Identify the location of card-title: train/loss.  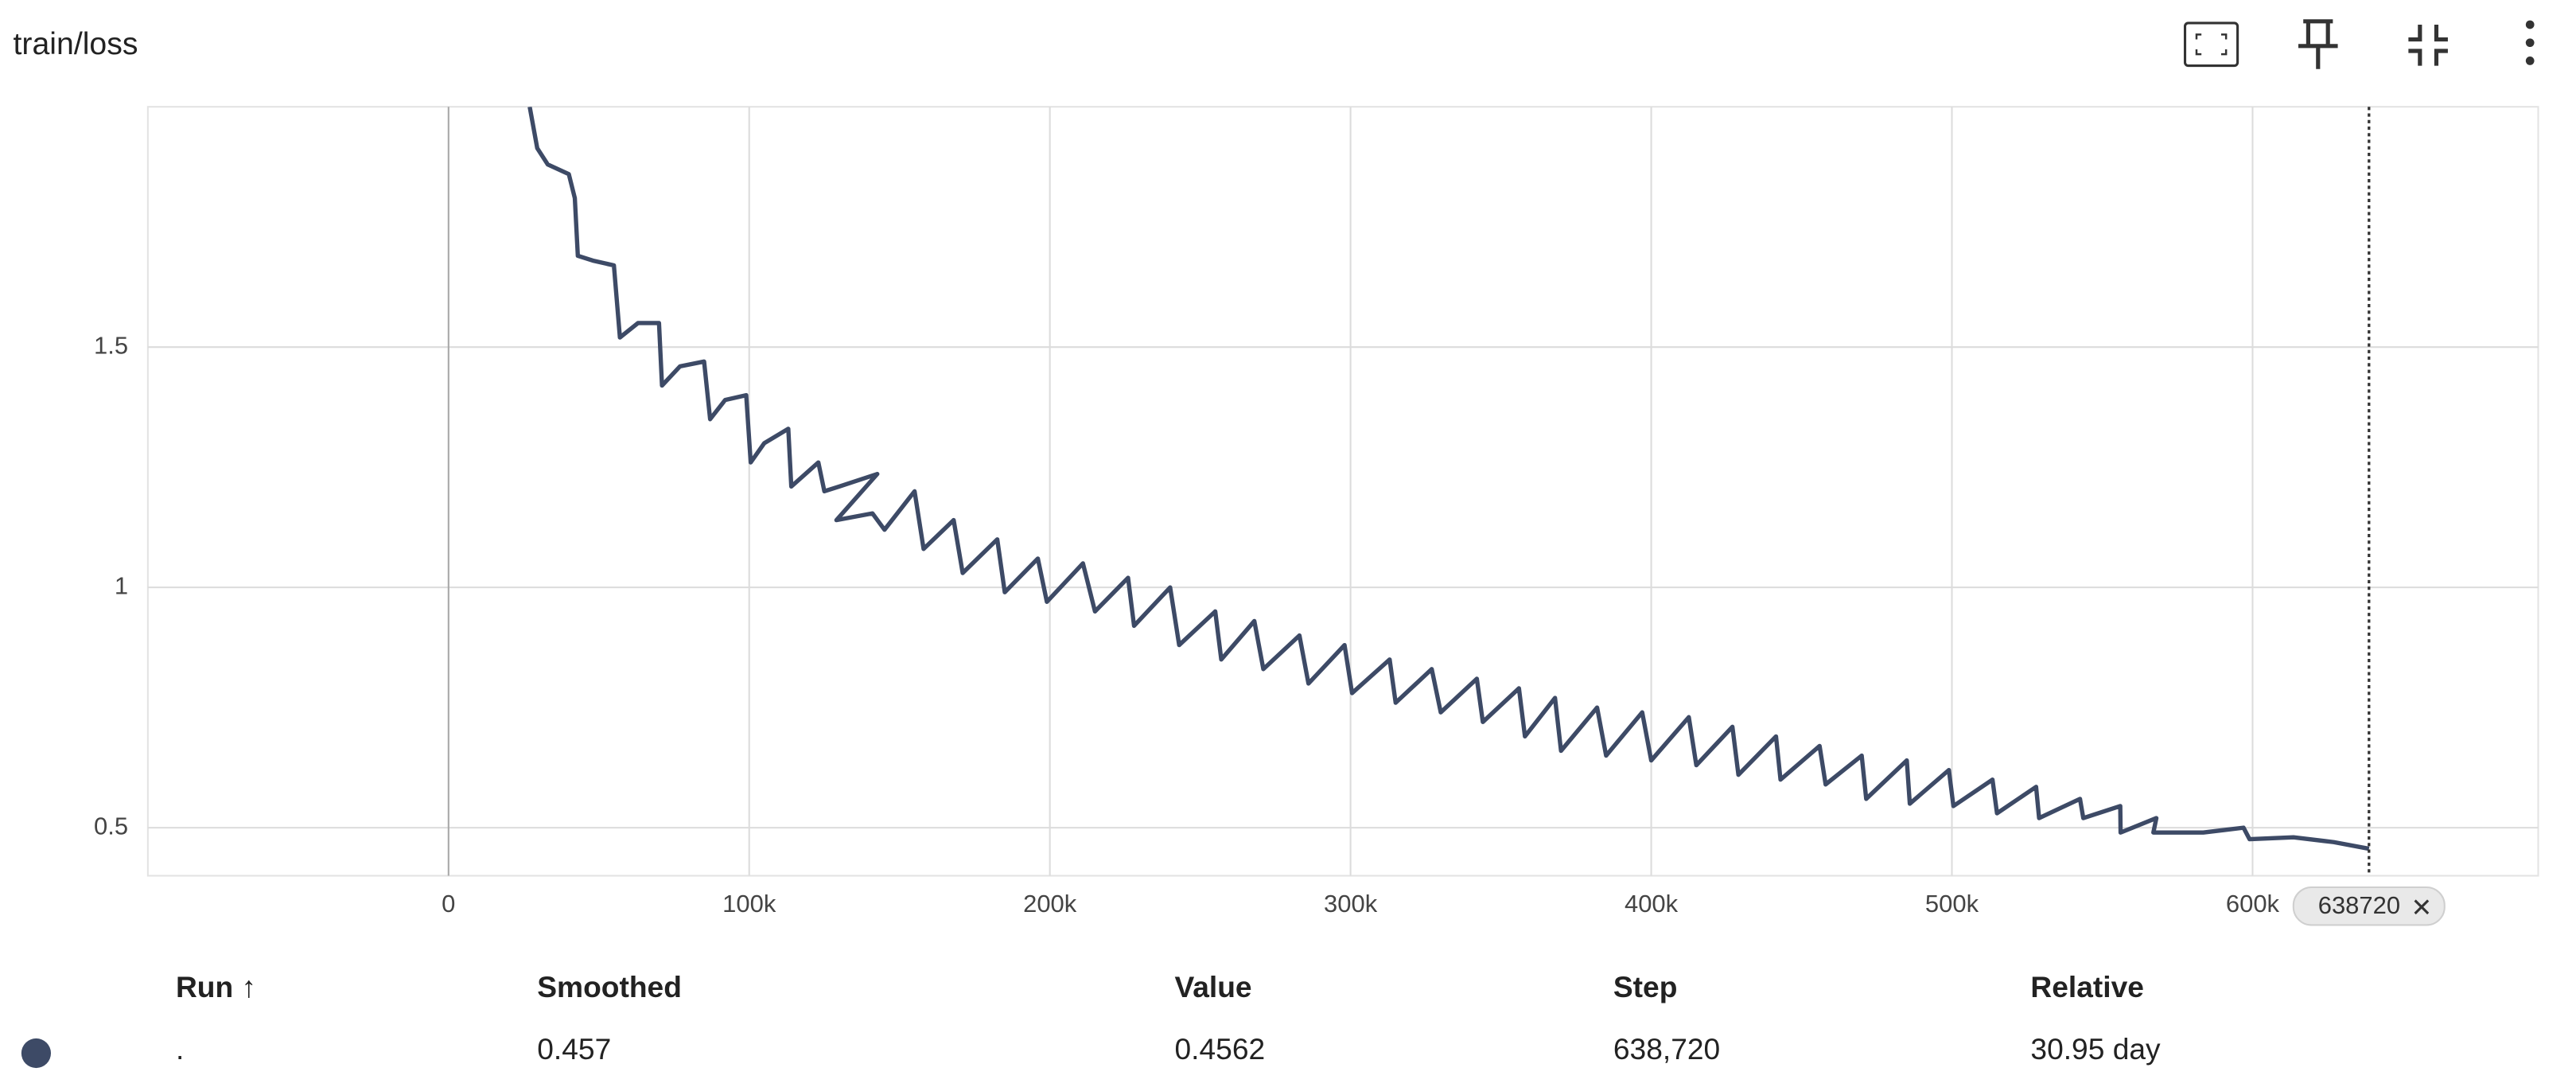
(76, 43).